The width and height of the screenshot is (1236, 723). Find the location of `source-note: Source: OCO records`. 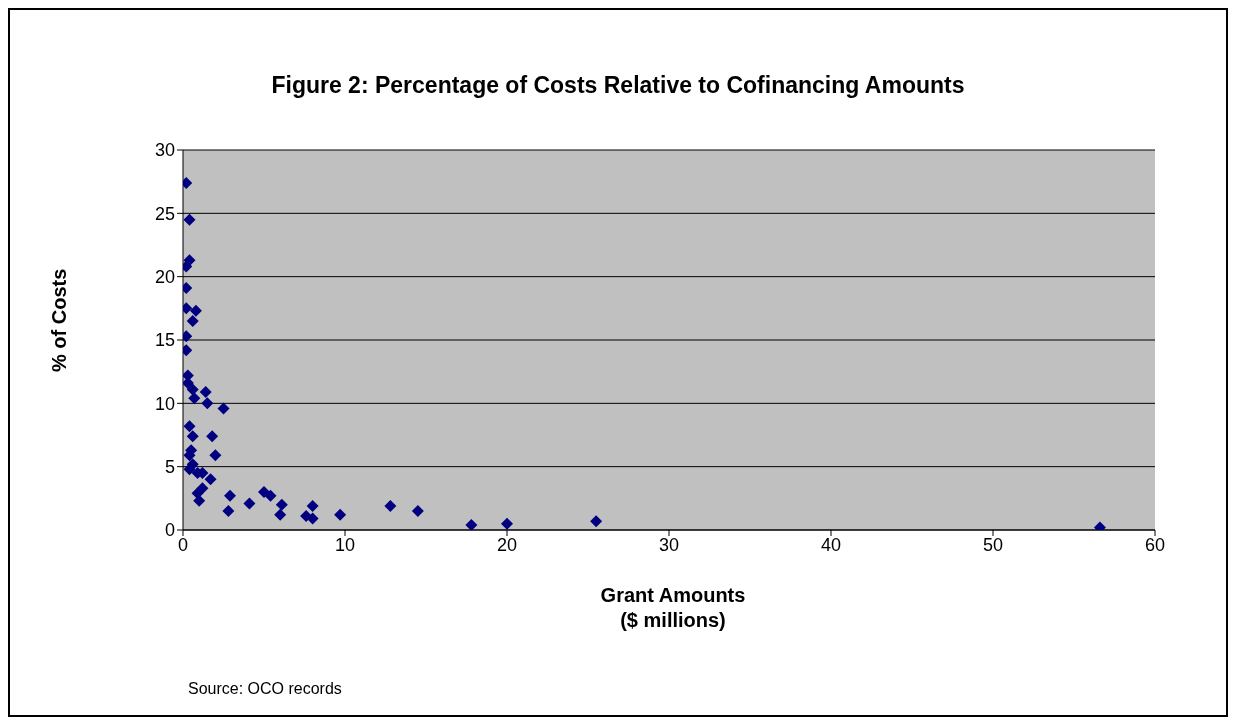

source-note: Source: OCO records is located at coordinates (265, 689).